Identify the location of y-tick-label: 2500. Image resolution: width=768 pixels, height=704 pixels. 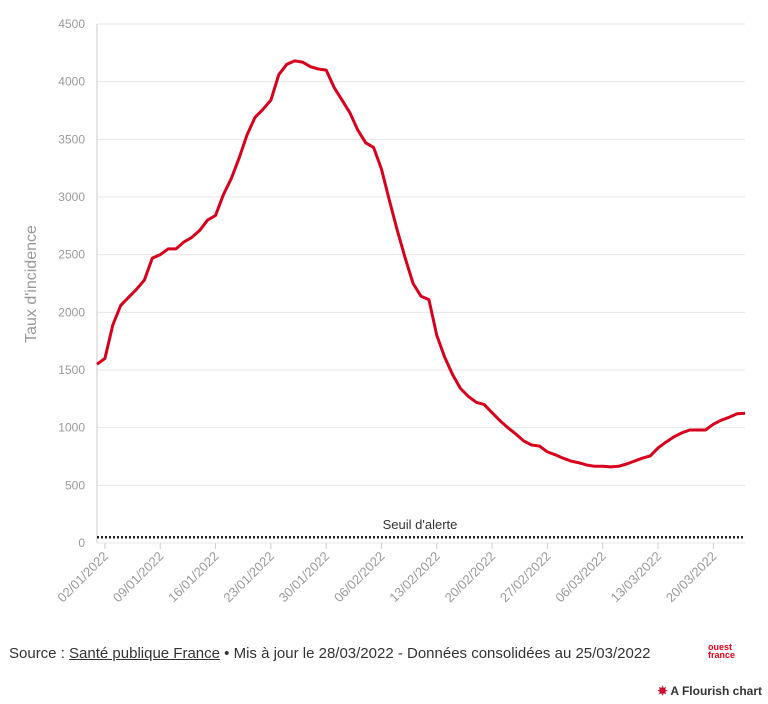
(71, 255).